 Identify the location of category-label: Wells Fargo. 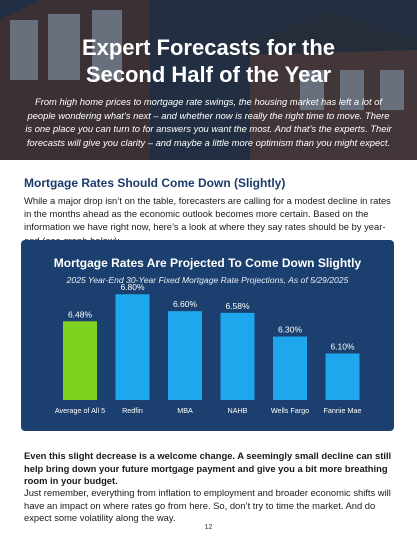
(290, 410).